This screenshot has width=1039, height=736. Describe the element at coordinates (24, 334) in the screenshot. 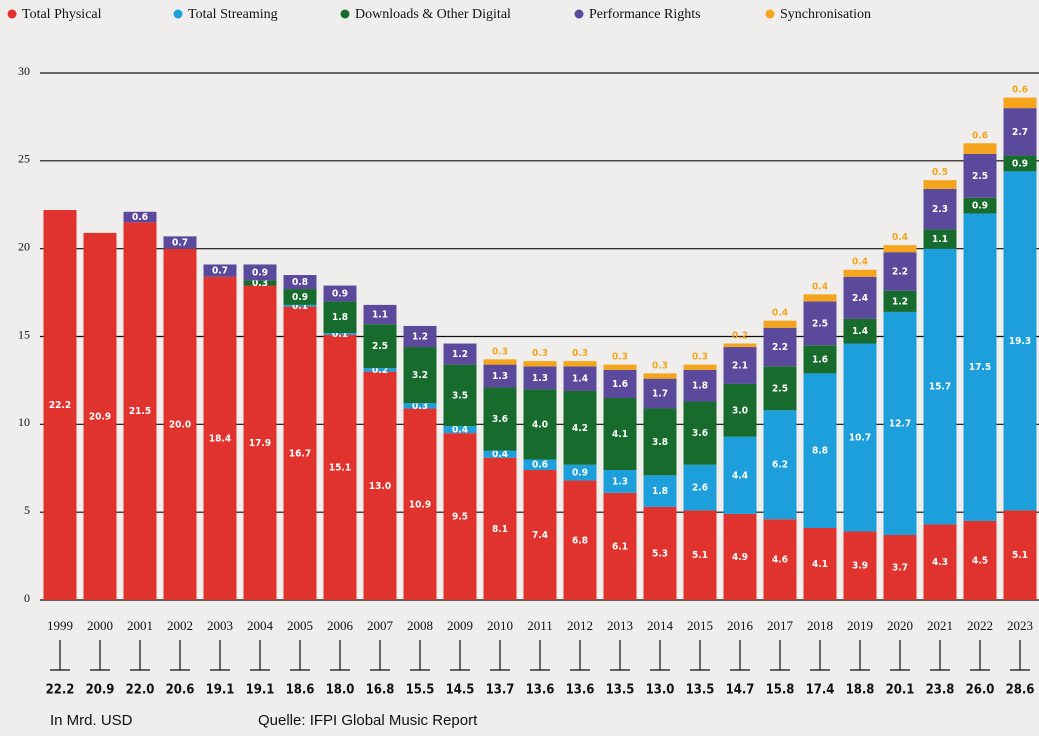

I see `y-tick-label: 15` at that location.